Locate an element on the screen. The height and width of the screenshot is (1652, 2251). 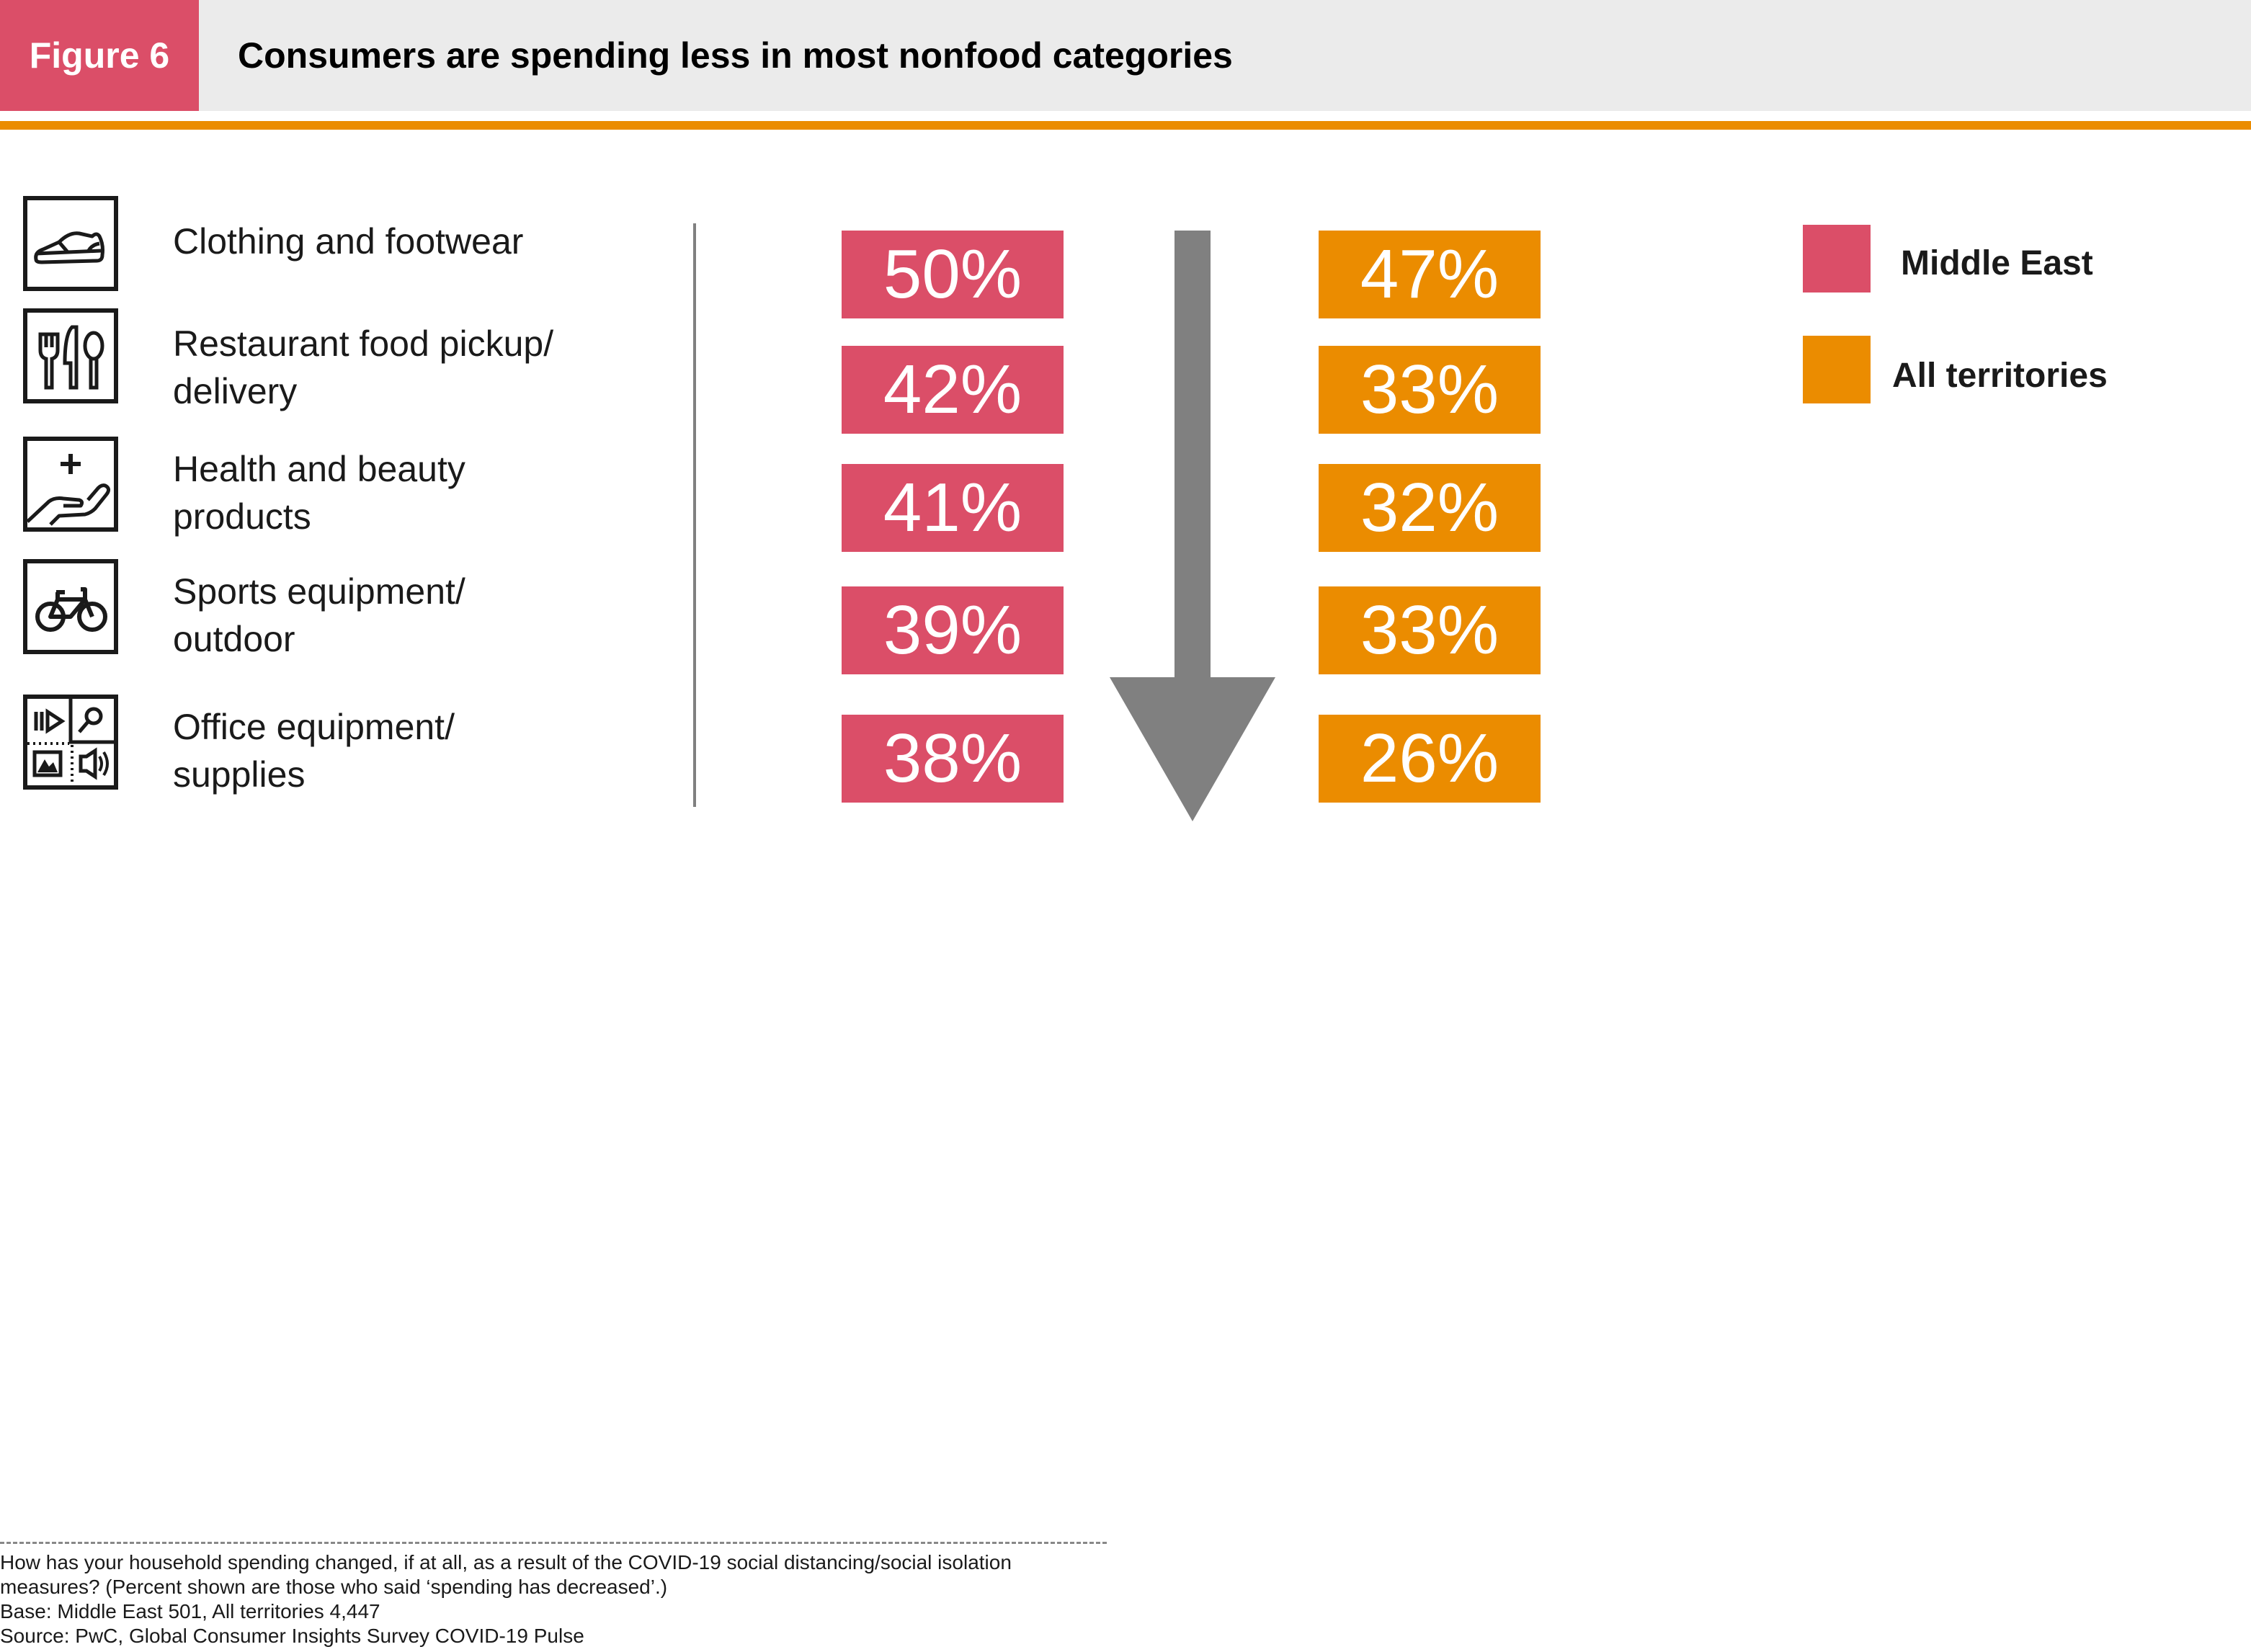
shoe-icon is located at coordinates (70, 244).